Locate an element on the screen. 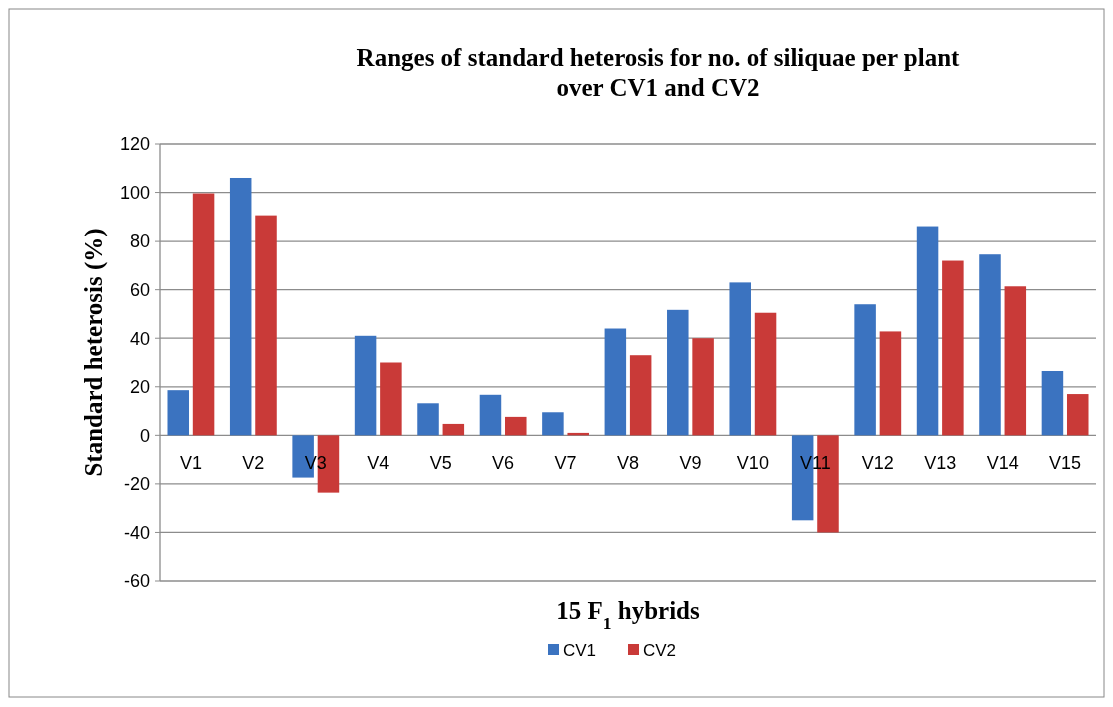  y-axis-title: Standard heterosis (%) is located at coordinates (94, 352).